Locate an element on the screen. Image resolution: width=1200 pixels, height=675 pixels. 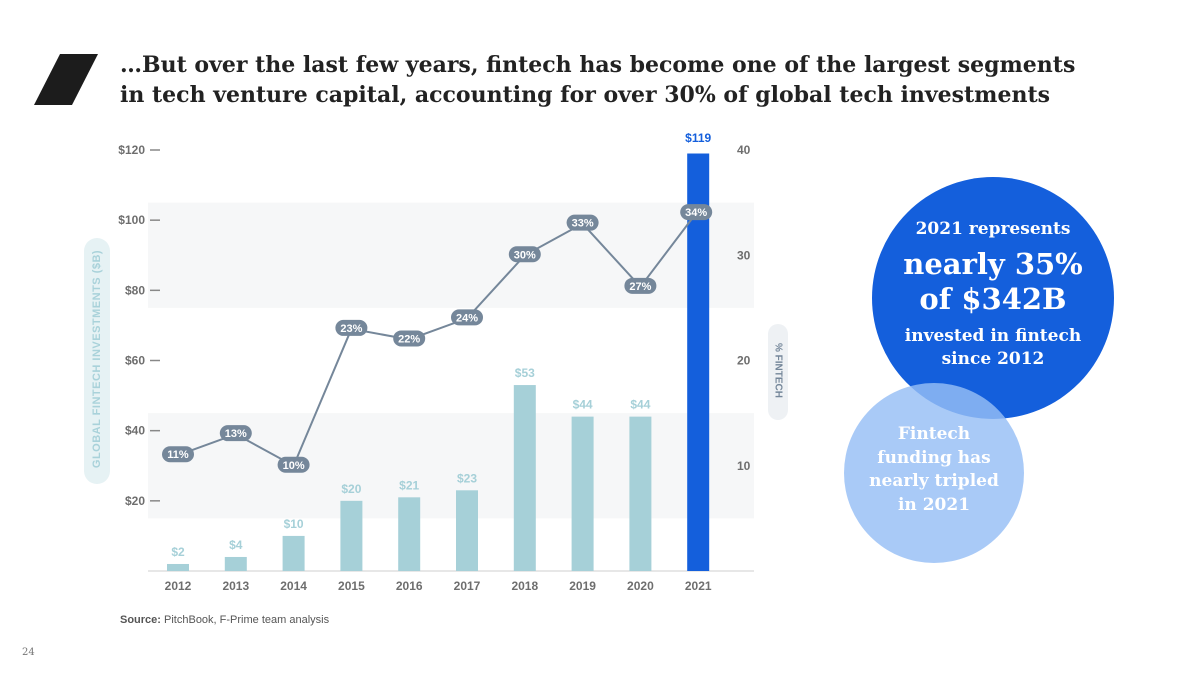
x-tick-label: 2015 is located at coordinates (351, 586).